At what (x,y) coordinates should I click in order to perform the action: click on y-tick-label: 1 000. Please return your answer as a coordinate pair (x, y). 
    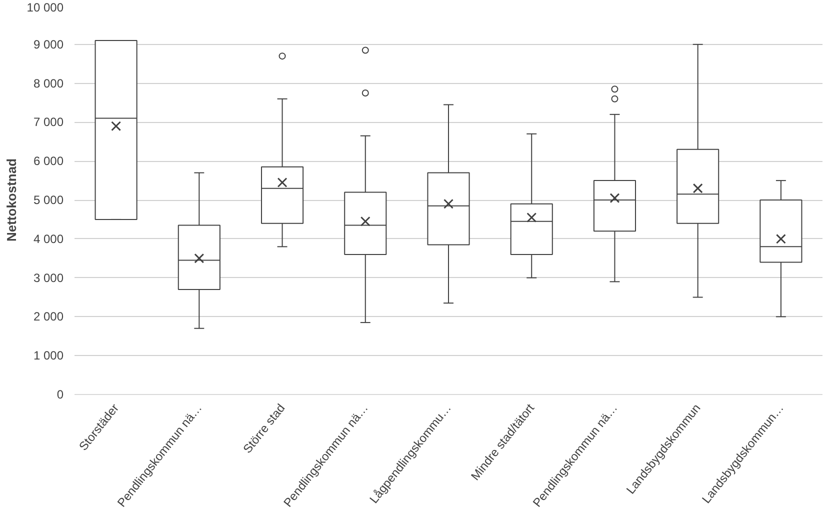
    Looking at the image, I should click on (48, 355).